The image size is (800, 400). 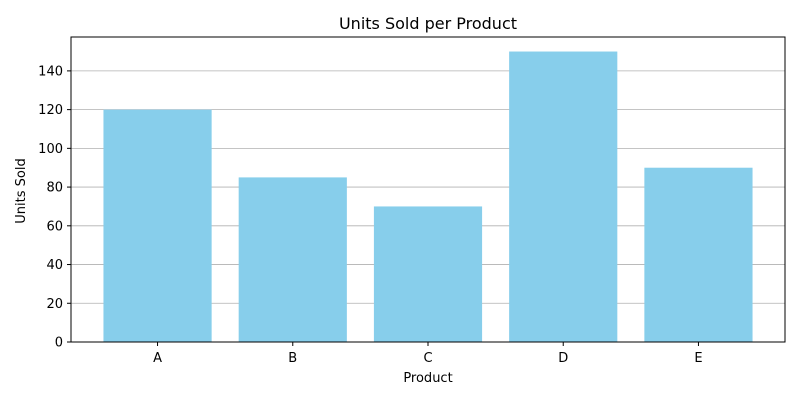 What do you see at coordinates (54, 188) in the screenshot?
I see `y-tick-label: 80` at bounding box center [54, 188].